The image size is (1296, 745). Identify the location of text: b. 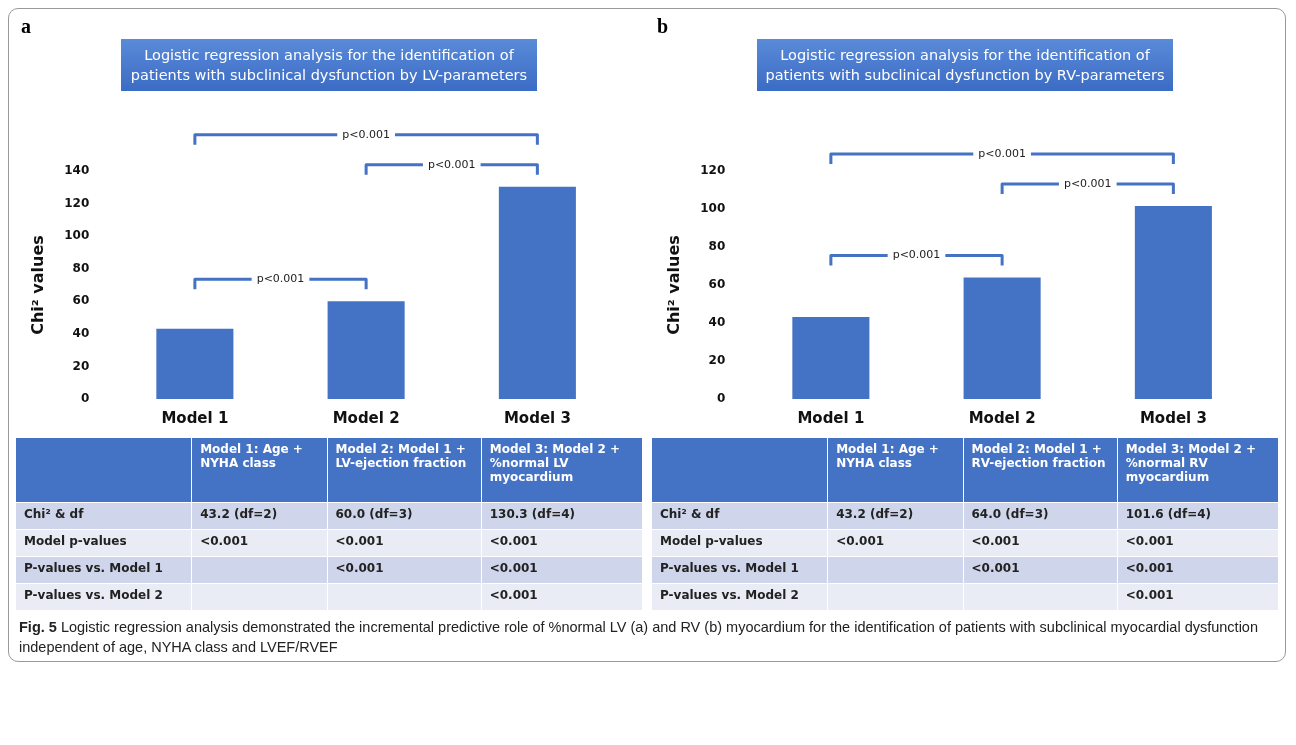
(663, 26).